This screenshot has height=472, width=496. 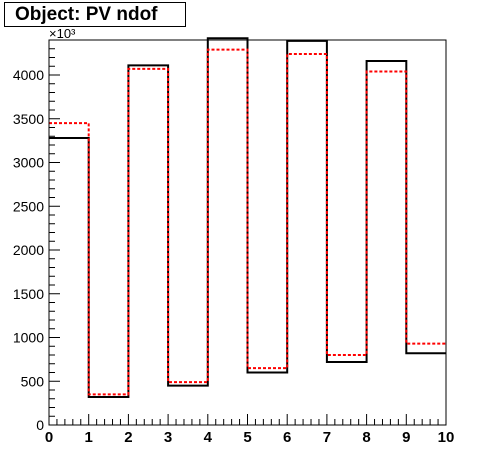 I want to click on chart-title: Object: PV ndof, so click(x=95, y=14).